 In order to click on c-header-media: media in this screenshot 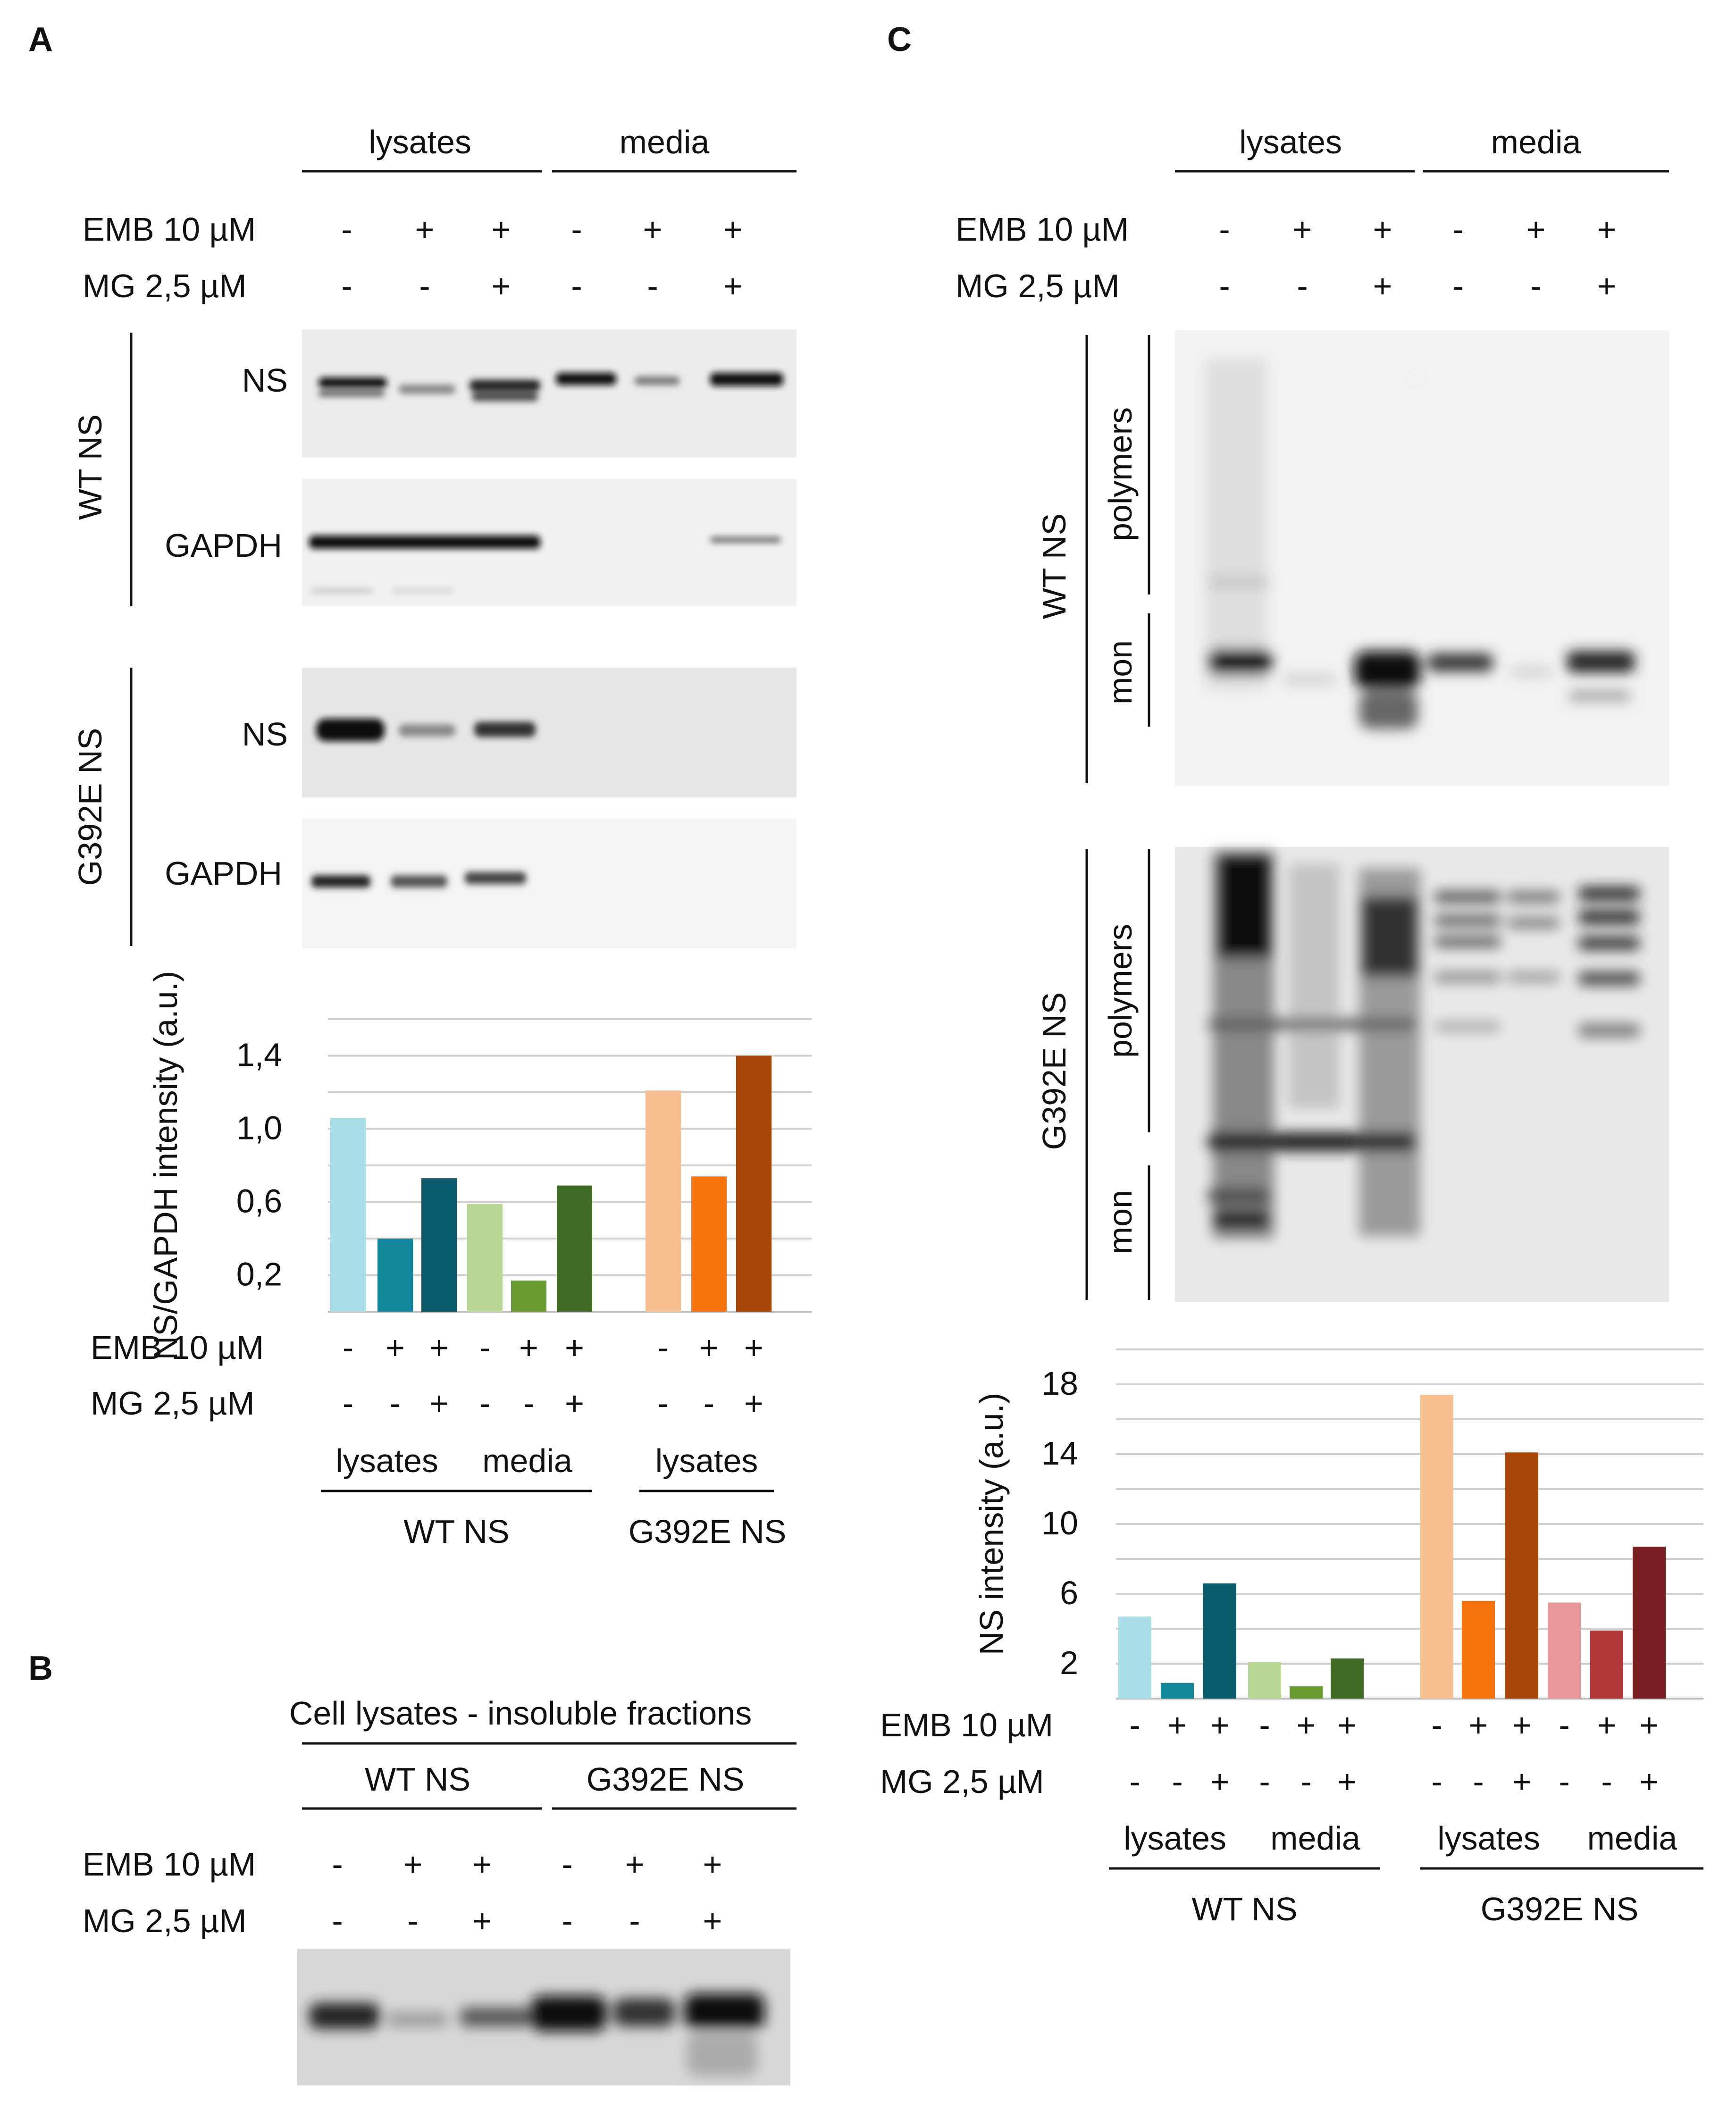, I will do `click(1536, 142)`.